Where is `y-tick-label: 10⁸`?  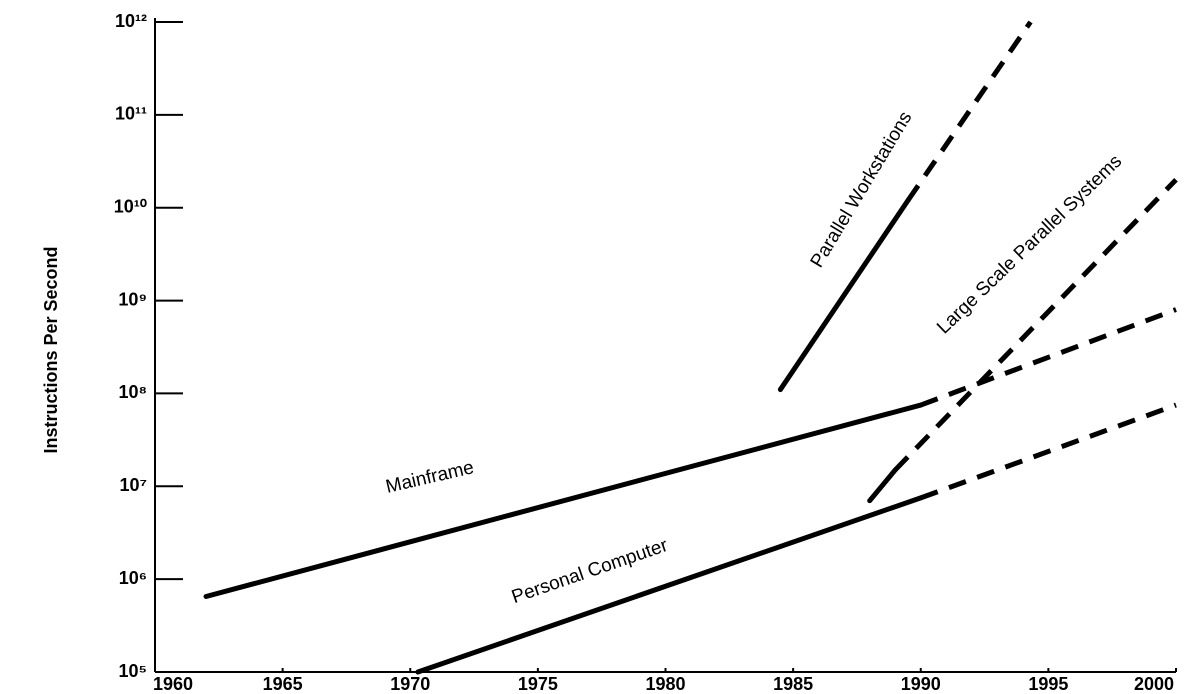
y-tick-label: 10⁸ is located at coordinates (132, 392).